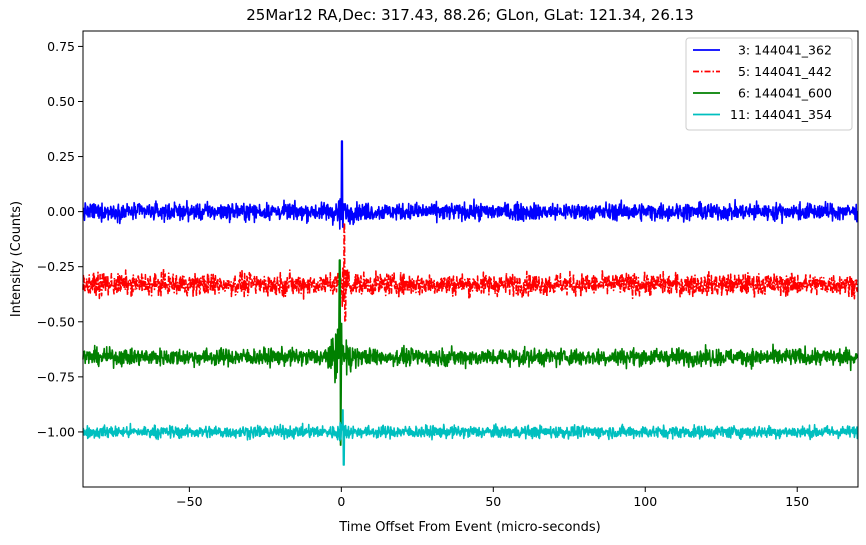 Image resolution: width=866 pixels, height=545 pixels. What do you see at coordinates (60, 239) in the screenshot?
I see `y-axis: 0.75 0.50 0.25 0.00 −0.25 −0.50 −0.75 −1.00` at bounding box center [60, 239].